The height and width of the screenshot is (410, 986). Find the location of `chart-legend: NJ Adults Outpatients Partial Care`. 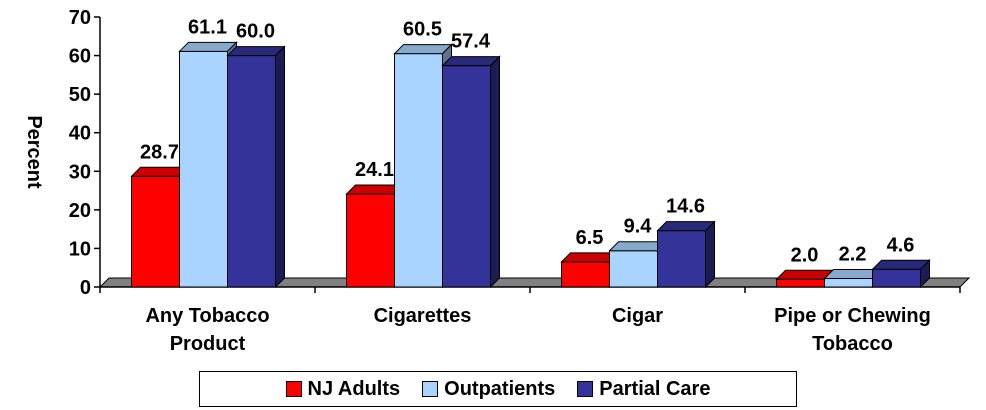

chart-legend: NJ Adults Outpatients Partial Care is located at coordinates (498, 389).